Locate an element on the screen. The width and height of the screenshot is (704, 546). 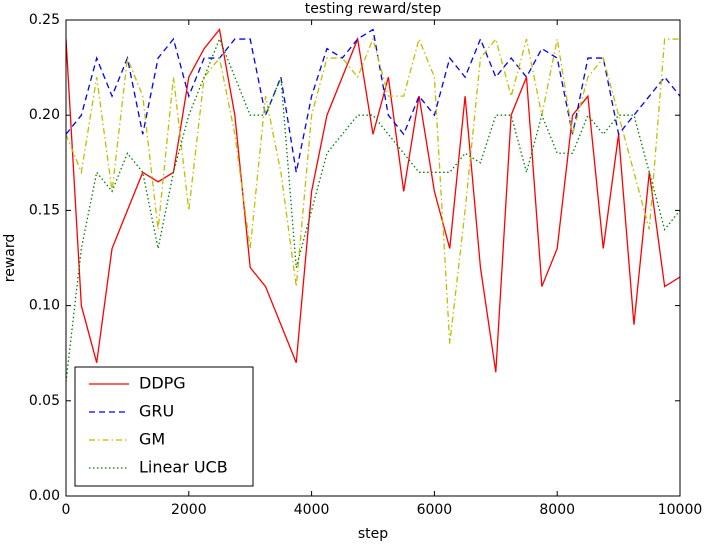
x-tick-label: 10000 is located at coordinates (680, 510).